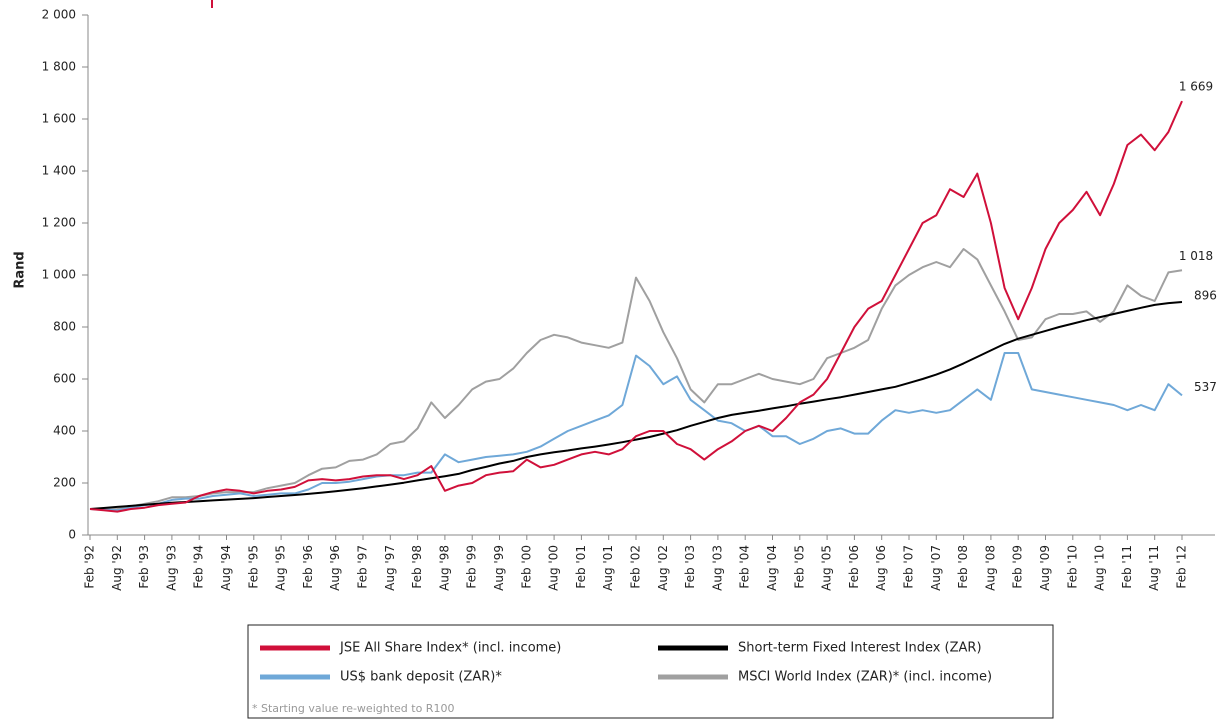  Describe the element at coordinates (253, 567) in the screenshot. I see `x-tick-label: Feb '95` at that location.